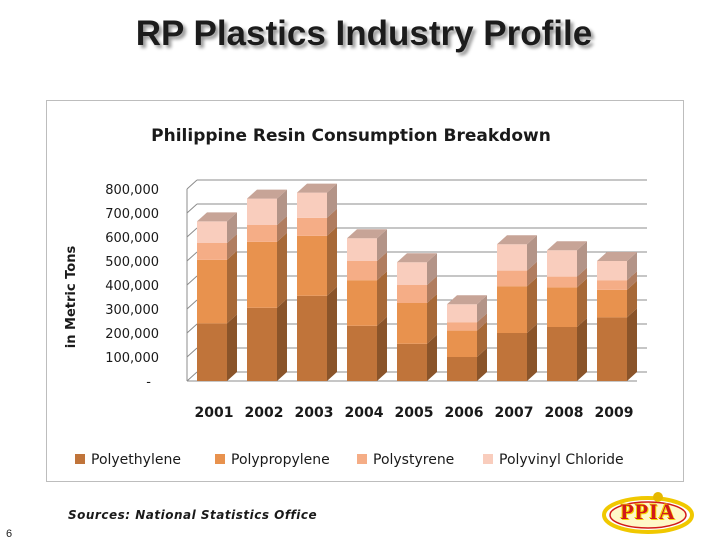 The width and height of the screenshot is (728, 546). Describe the element at coordinates (193, 515) in the screenshot. I see `source-note: Sources: National Statistics Office` at that location.